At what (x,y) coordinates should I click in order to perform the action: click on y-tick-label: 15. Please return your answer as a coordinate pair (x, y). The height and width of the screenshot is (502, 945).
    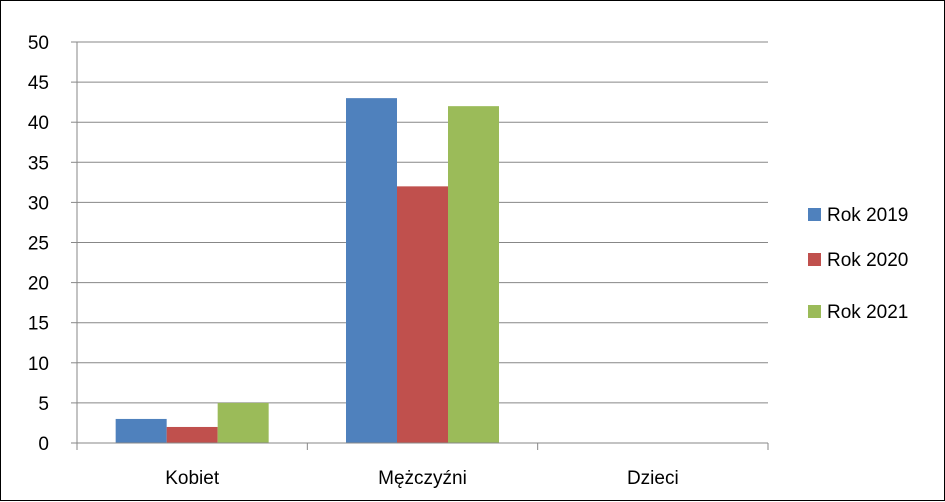
    Looking at the image, I should click on (38, 324).